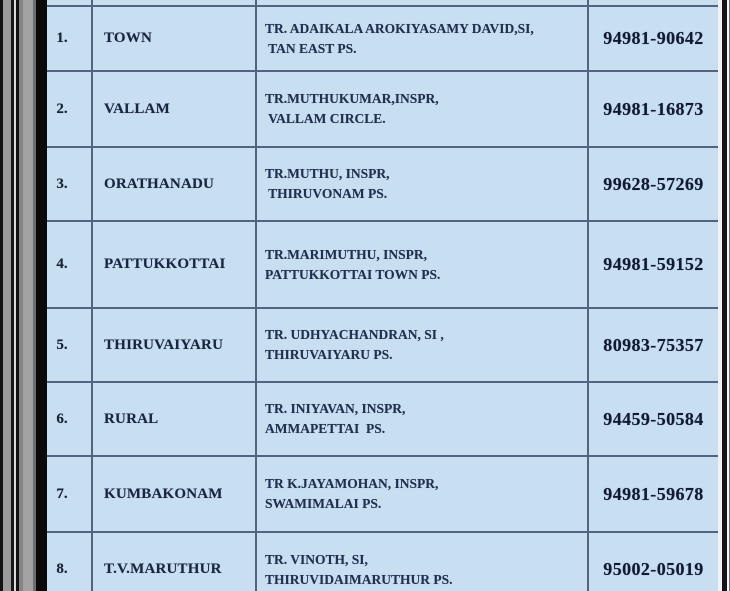 The width and height of the screenshot is (730, 591). I want to click on officer-name-line: TR.MUTHU, INSPR,, so click(327, 173).